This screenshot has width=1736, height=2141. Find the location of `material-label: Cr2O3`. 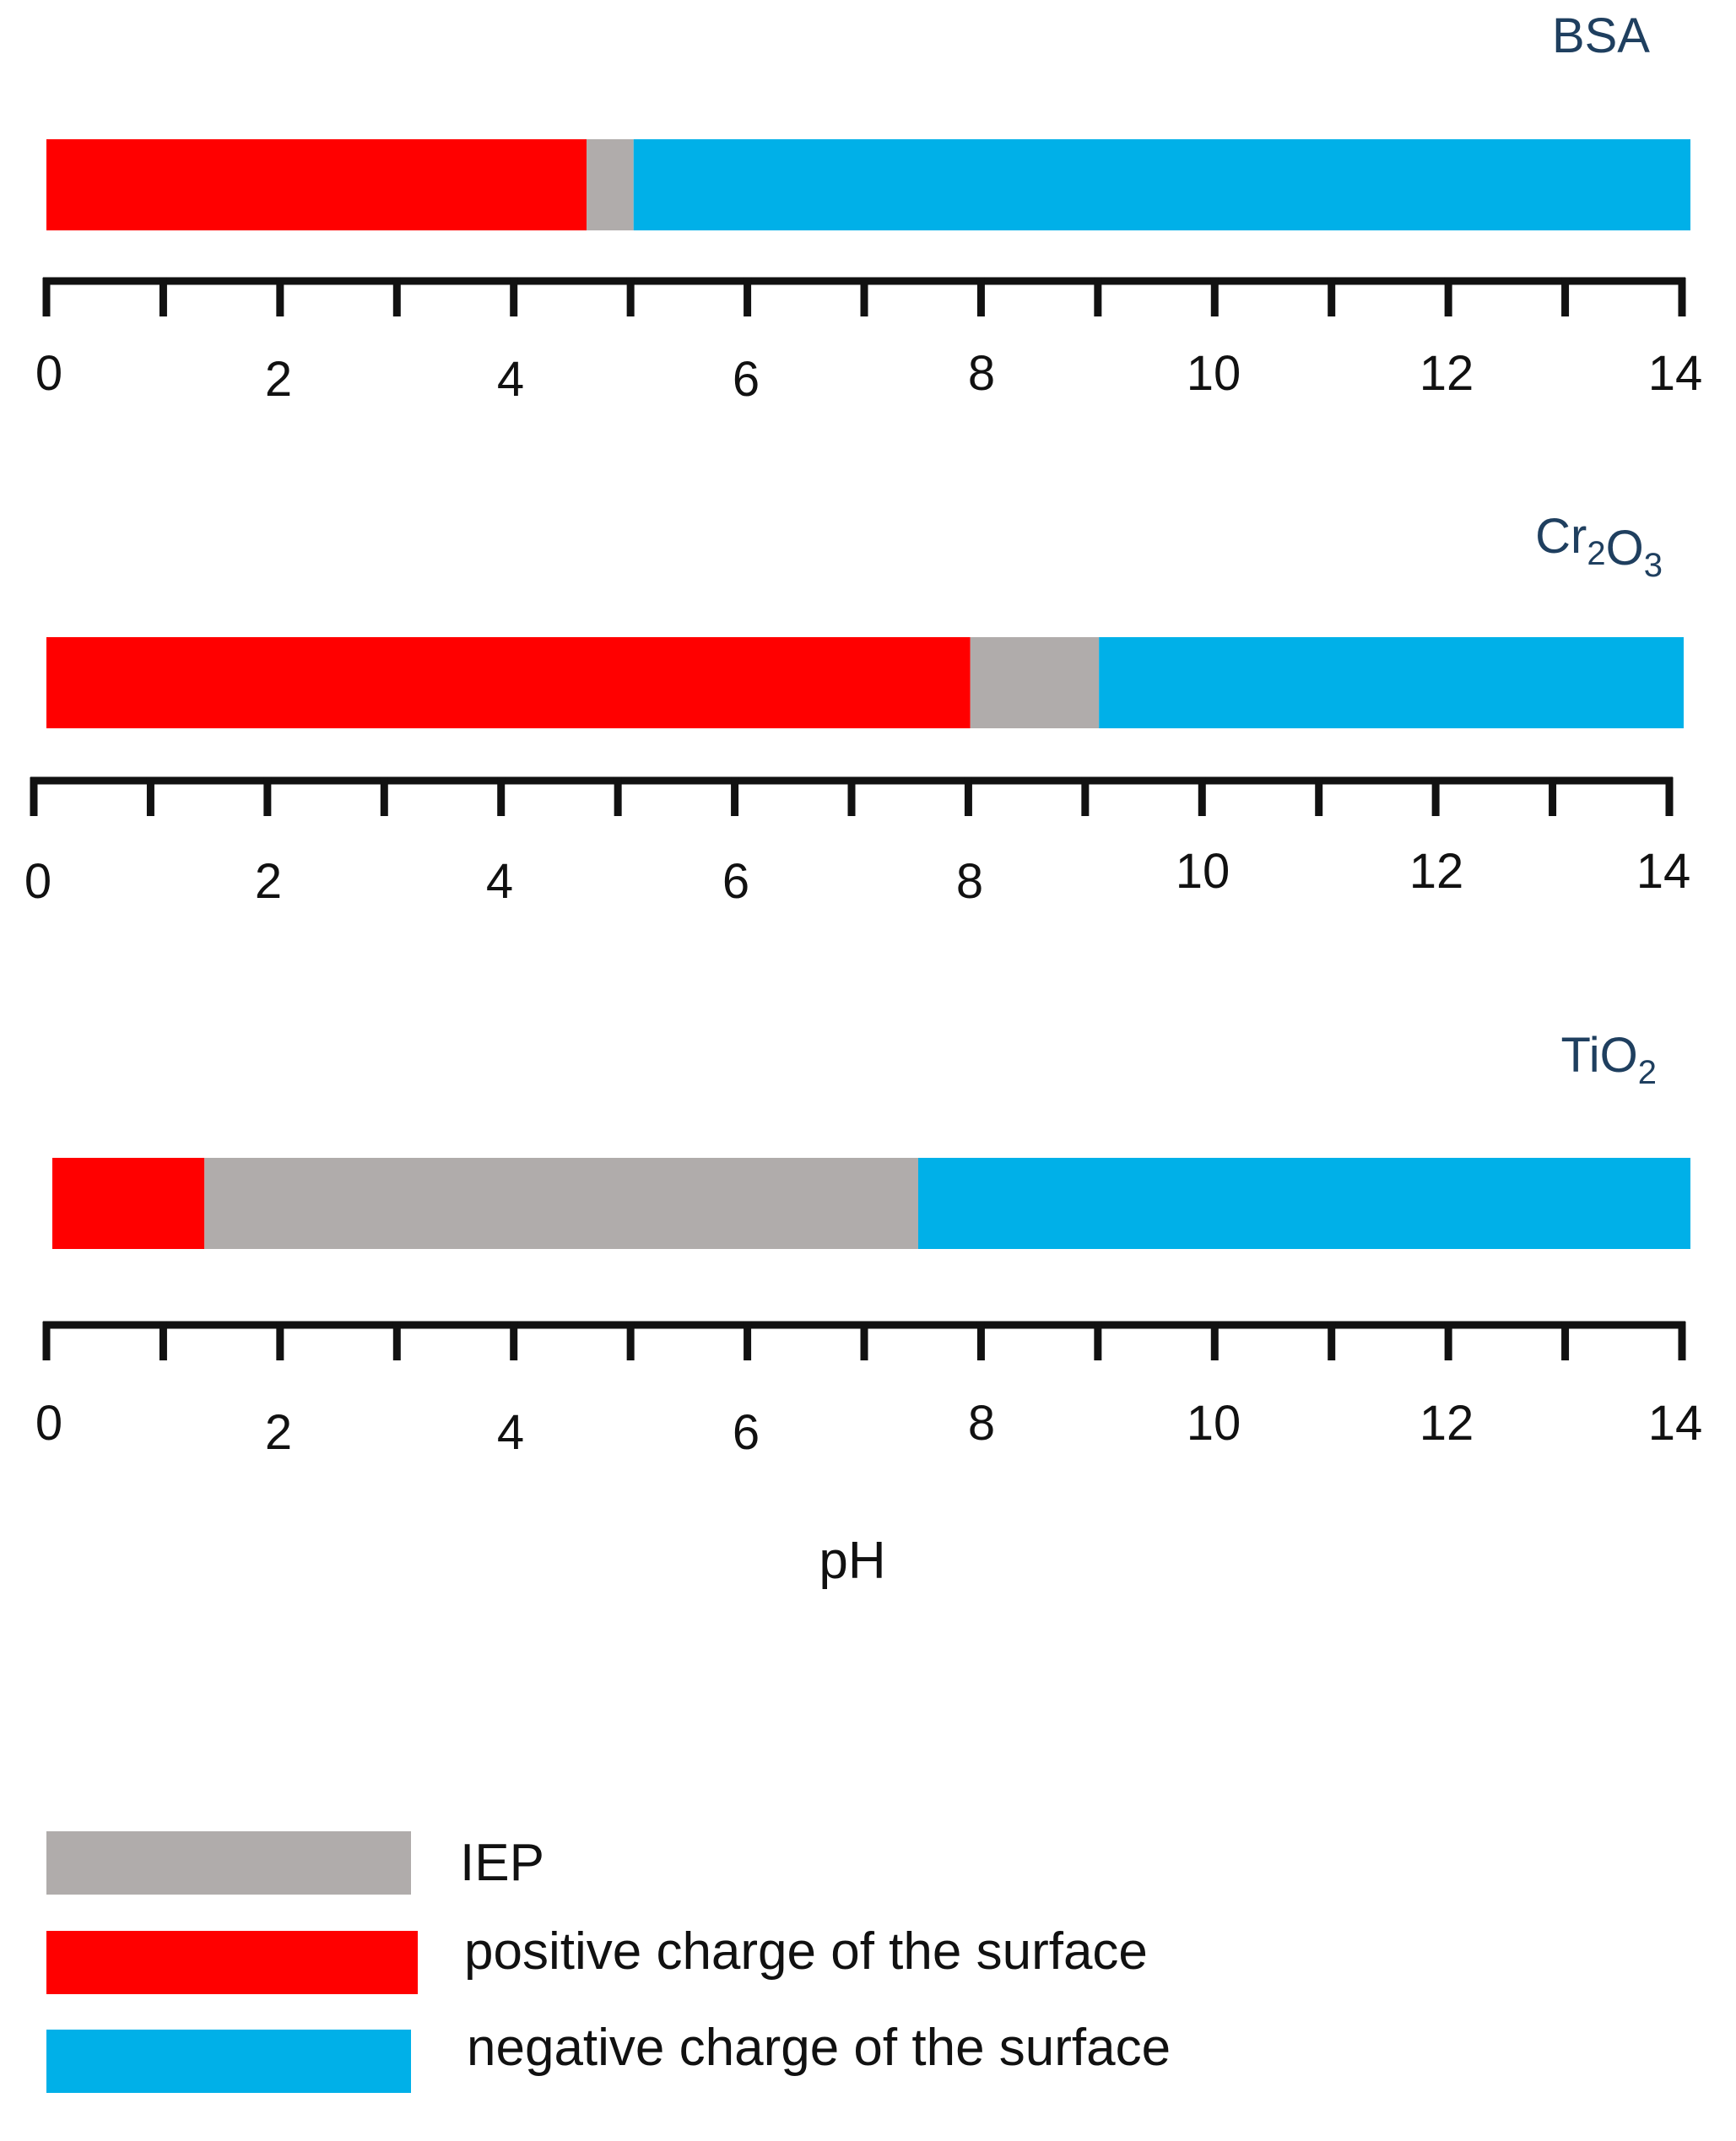

material-label: Cr2O3 is located at coordinates (1599, 546).